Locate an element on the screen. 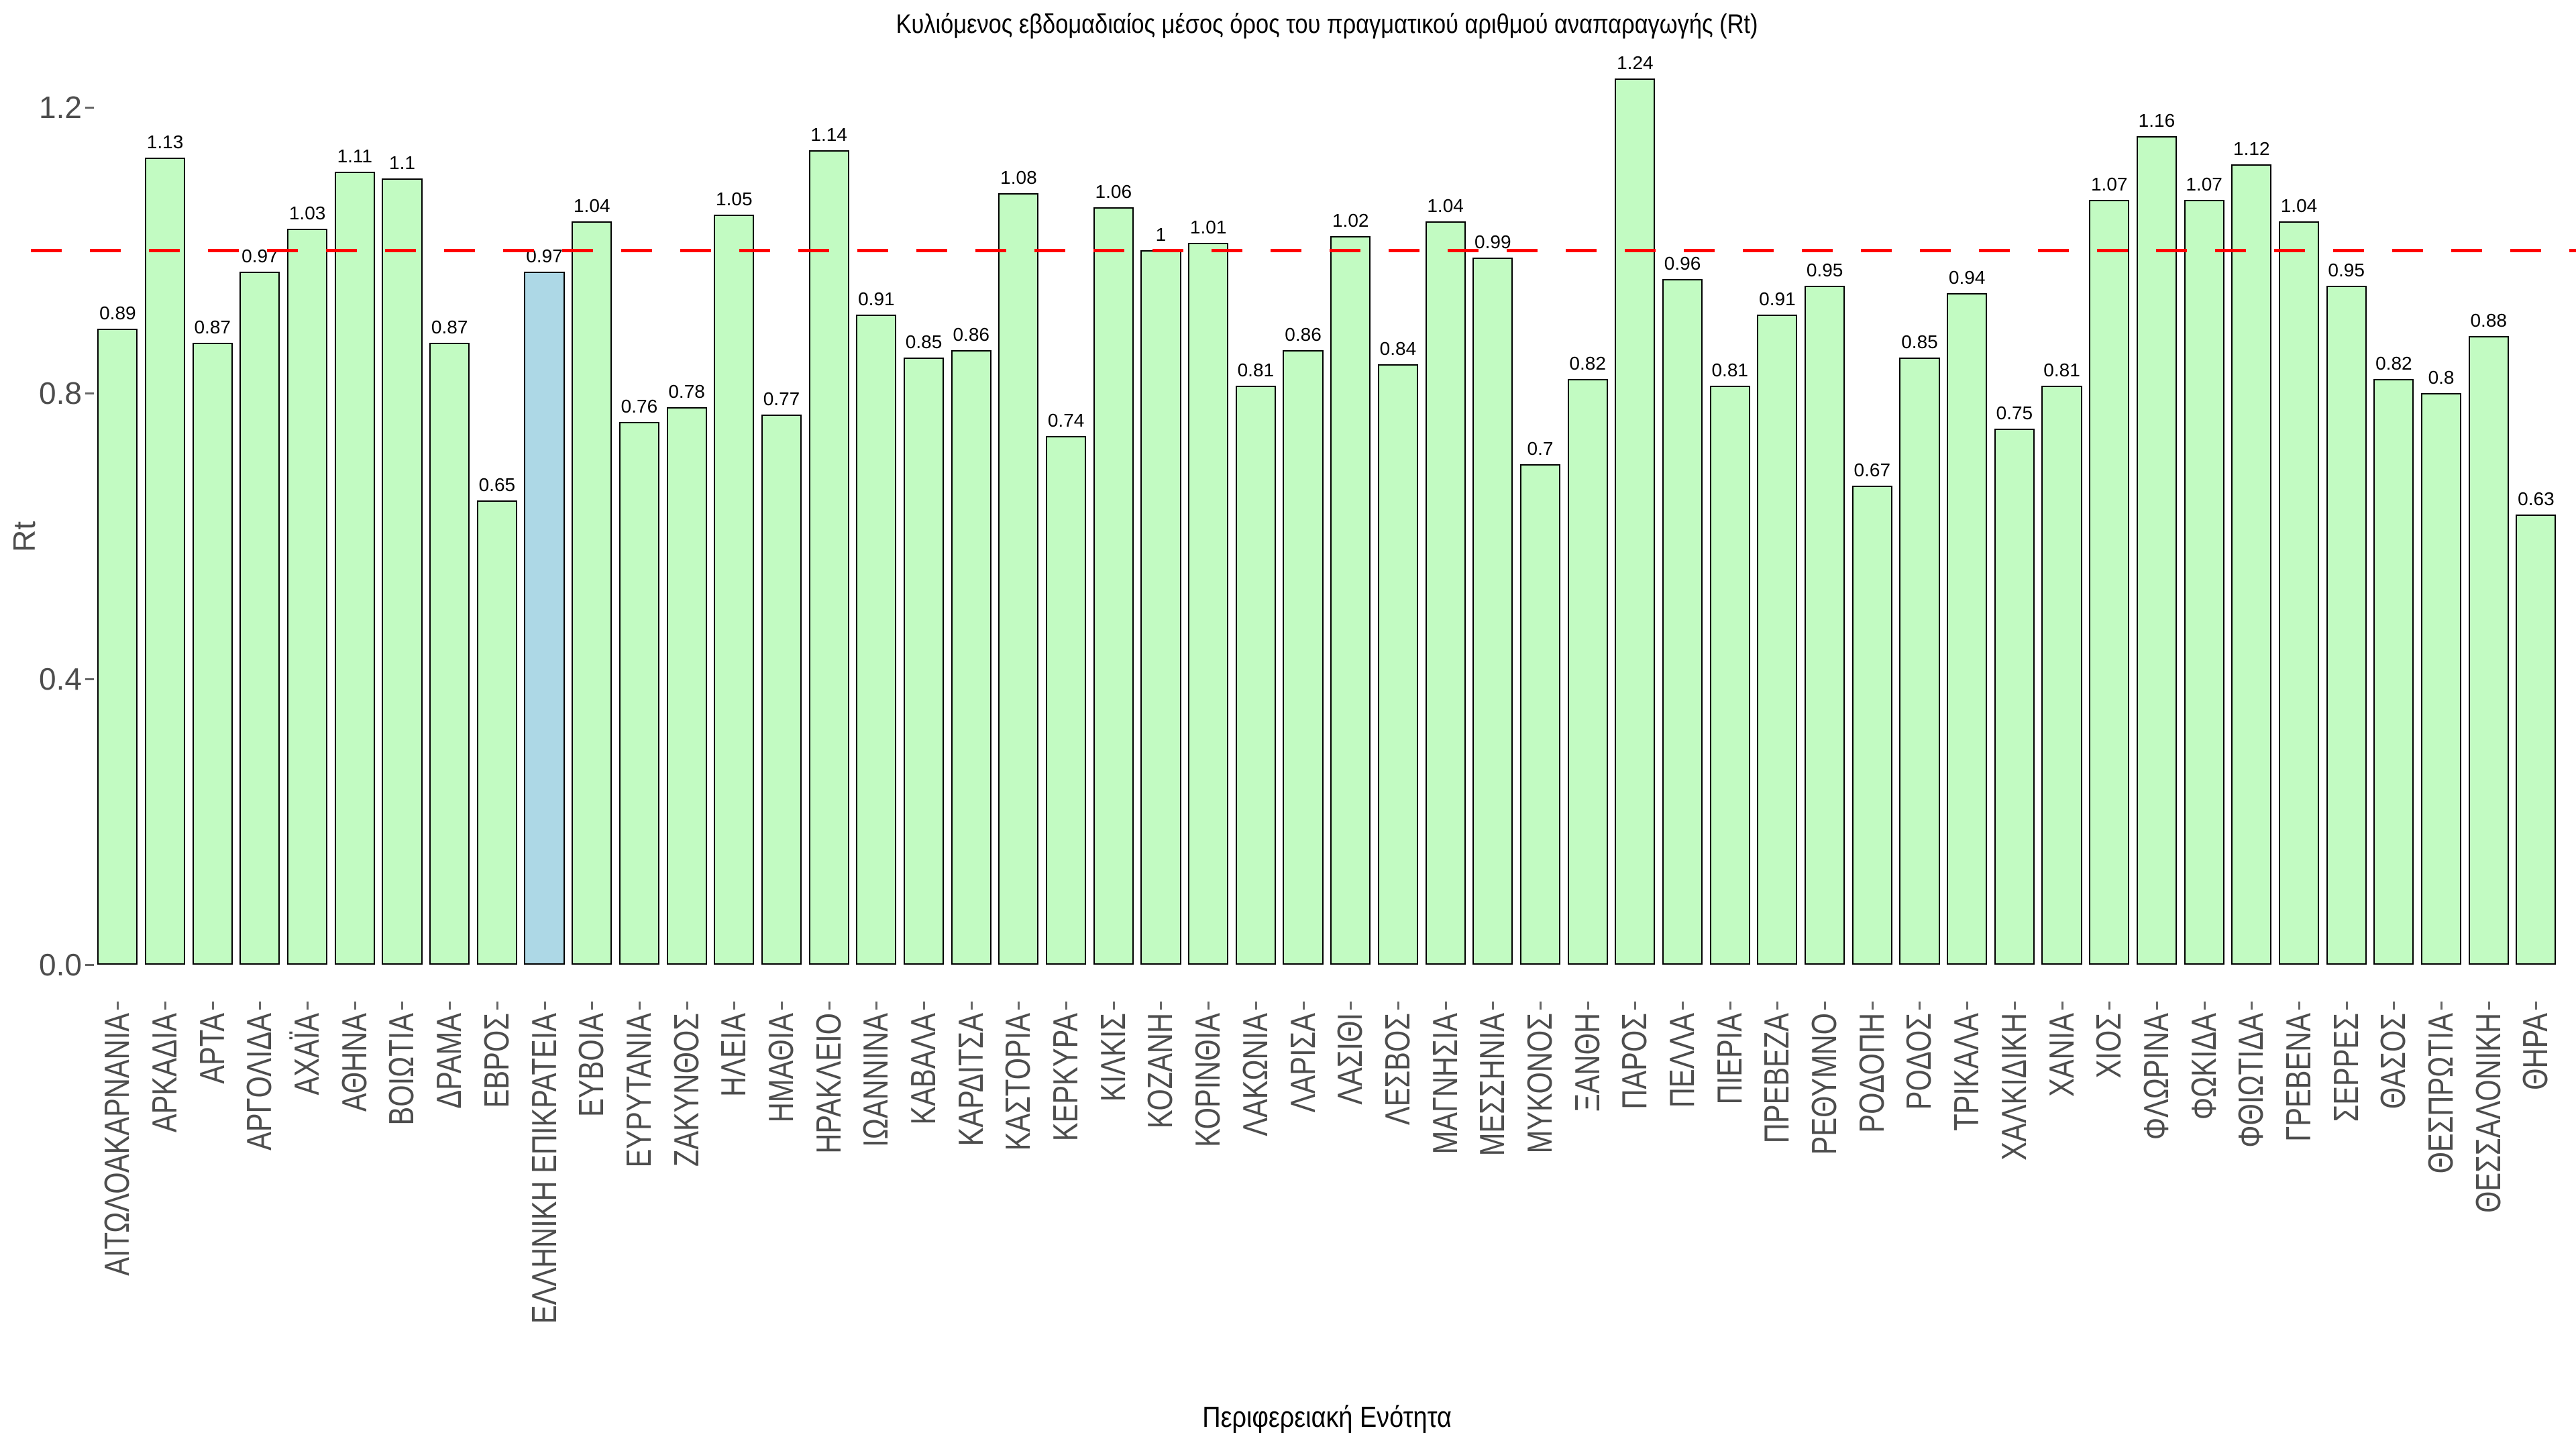 This screenshot has height=1449, width=2576. bar-slot: 0.97 is located at coordinates (544, 502).